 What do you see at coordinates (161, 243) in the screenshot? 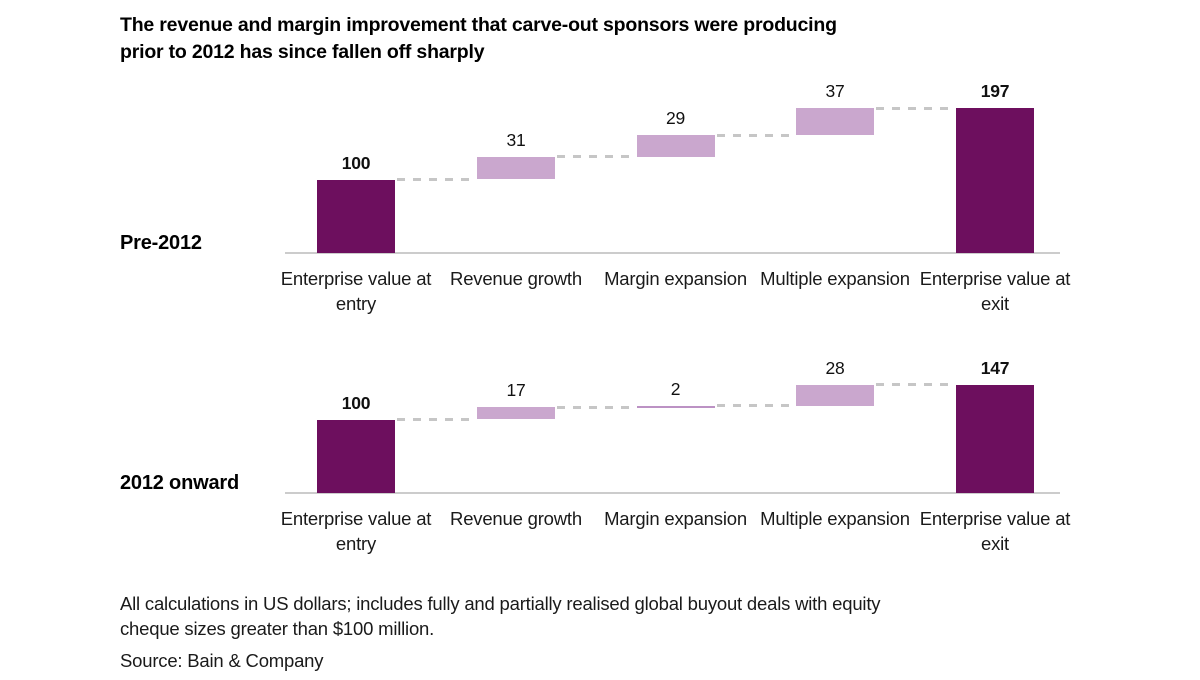
I see `group-label: Pre-2012` at bounding box center [161, 243].